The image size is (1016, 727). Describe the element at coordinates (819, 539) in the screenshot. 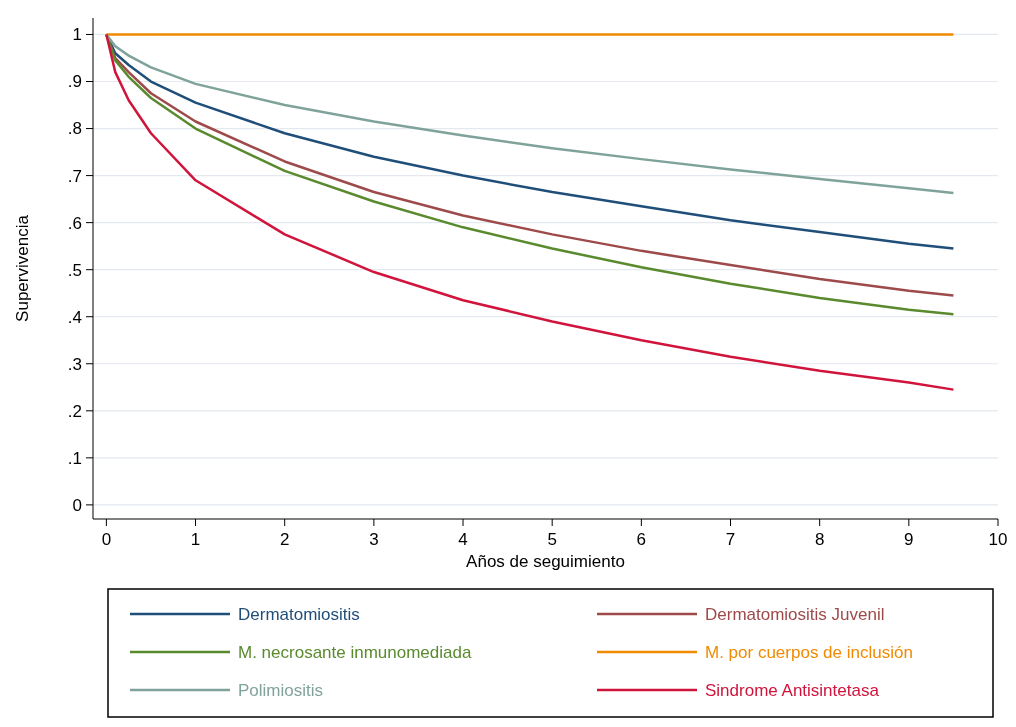

I see `x-tick-label: 8` at that location.